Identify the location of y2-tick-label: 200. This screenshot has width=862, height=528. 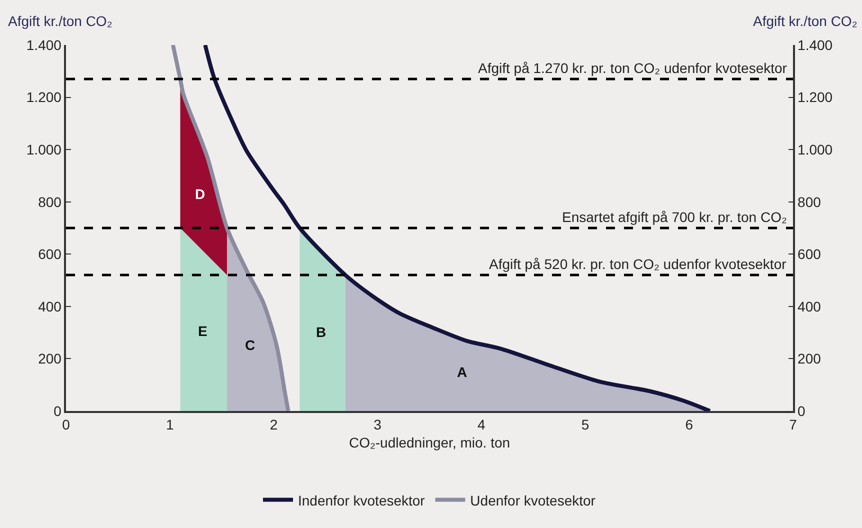
(810, 358).